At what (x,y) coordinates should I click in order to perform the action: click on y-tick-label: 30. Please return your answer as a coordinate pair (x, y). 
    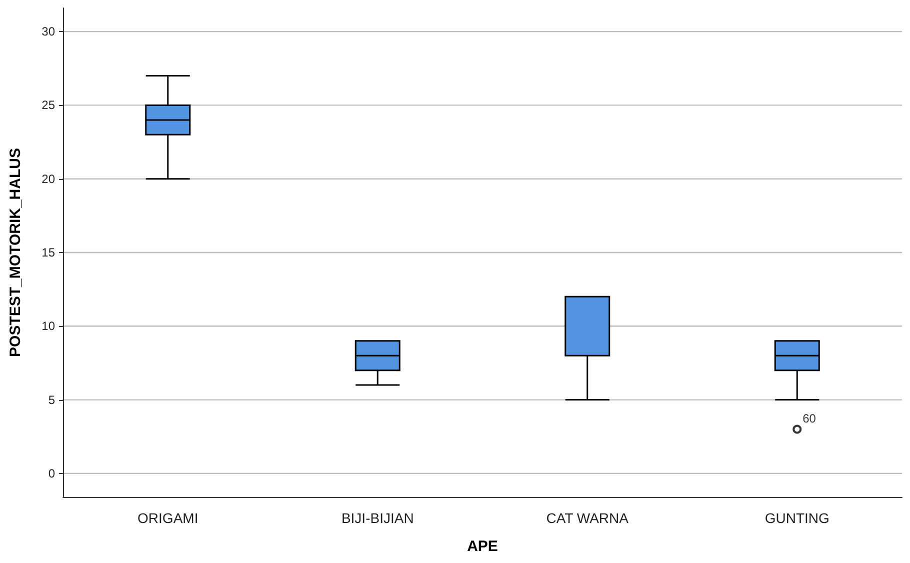
    Looking at the image, I should click on (49, 31).